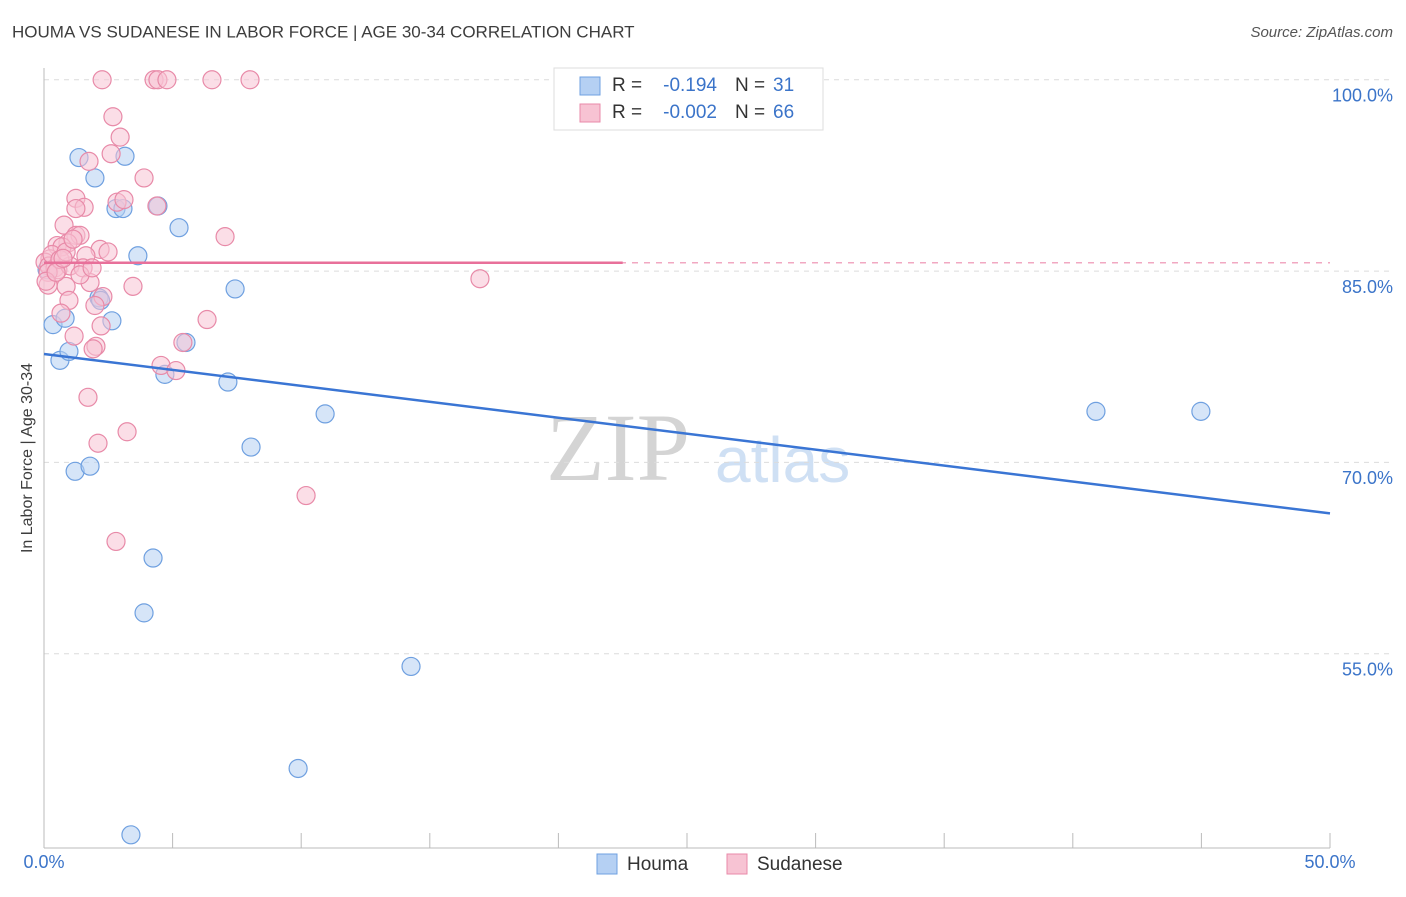 This screenshot has width=1406, height=897. I want to click on watermark: atlas, so click(782, 460).